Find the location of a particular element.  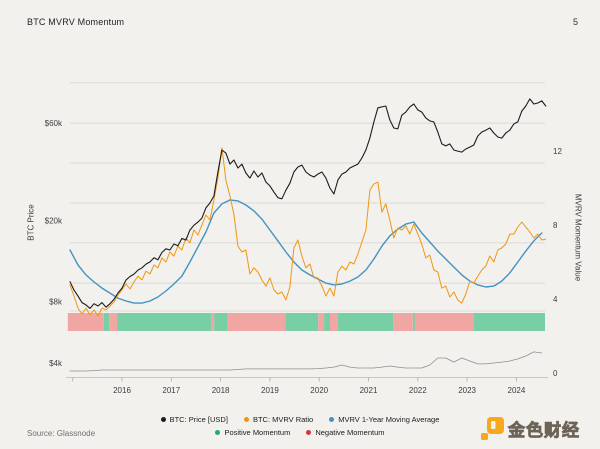

legend-item: MVRV 1-Year Moving Average is located at coordinates (384, 419).